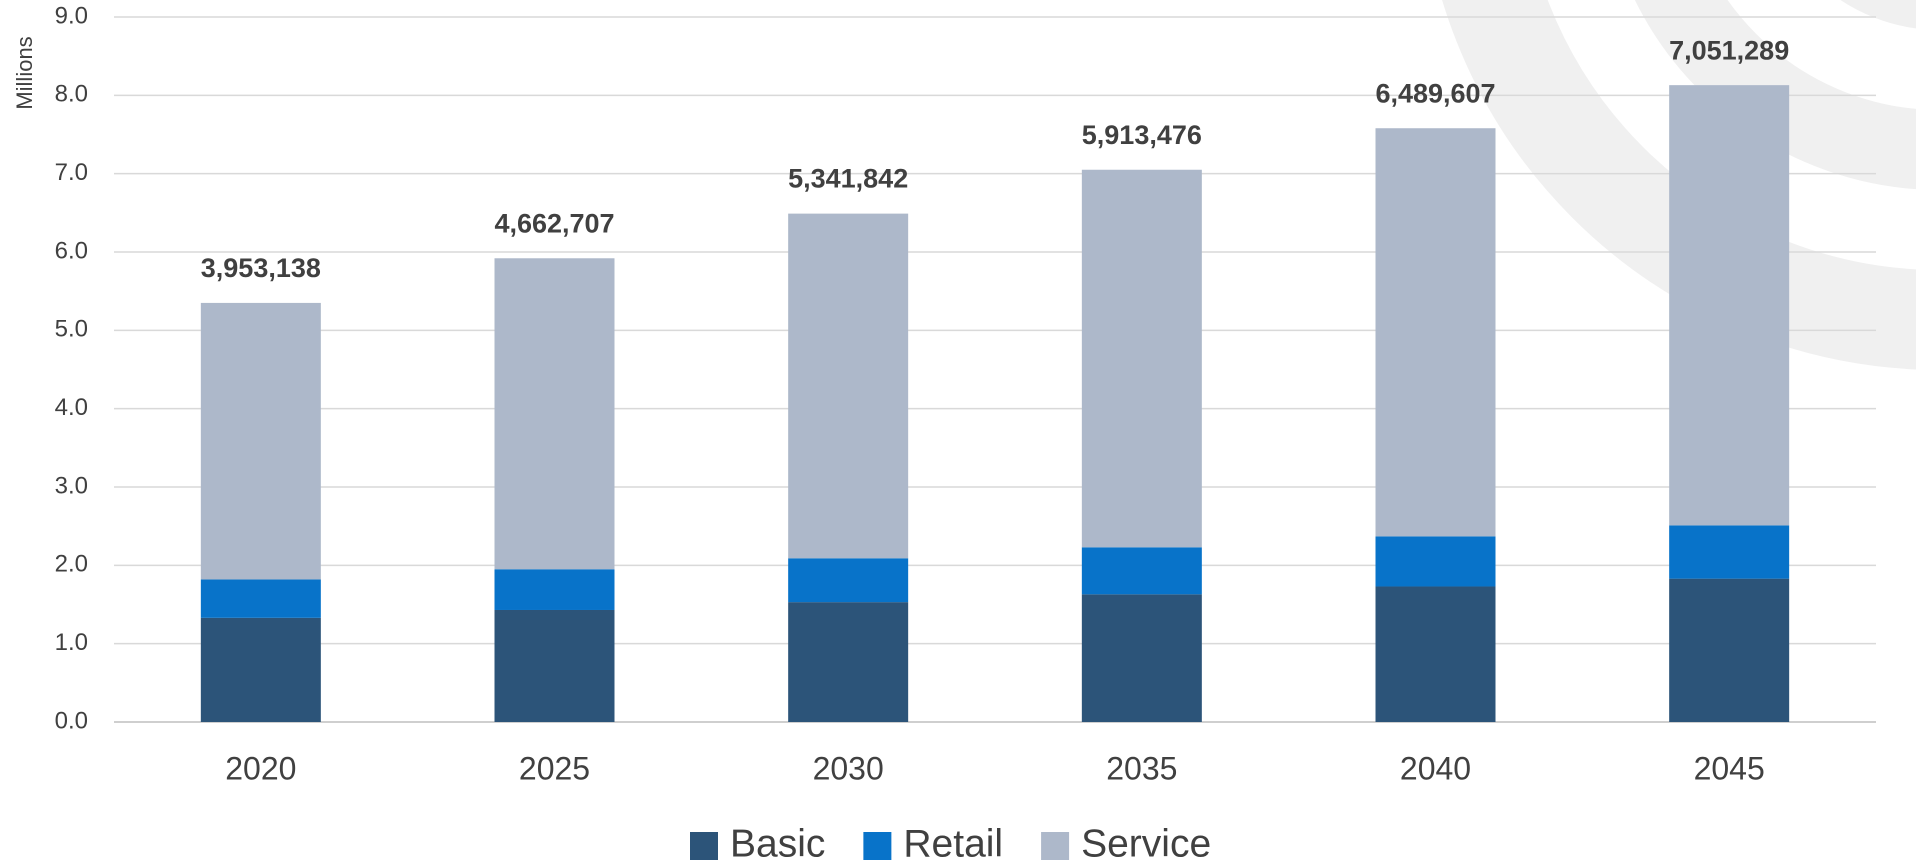 This screenshot has width=1916, height=865. I want to click on x-tick-label: 2025, so click(554, 768).